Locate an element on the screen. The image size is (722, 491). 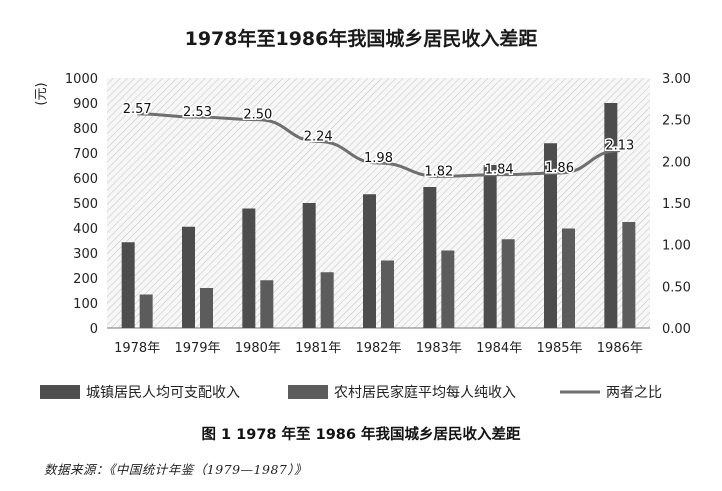
y-tick-label: 800 is located at coordinates (85, 129).